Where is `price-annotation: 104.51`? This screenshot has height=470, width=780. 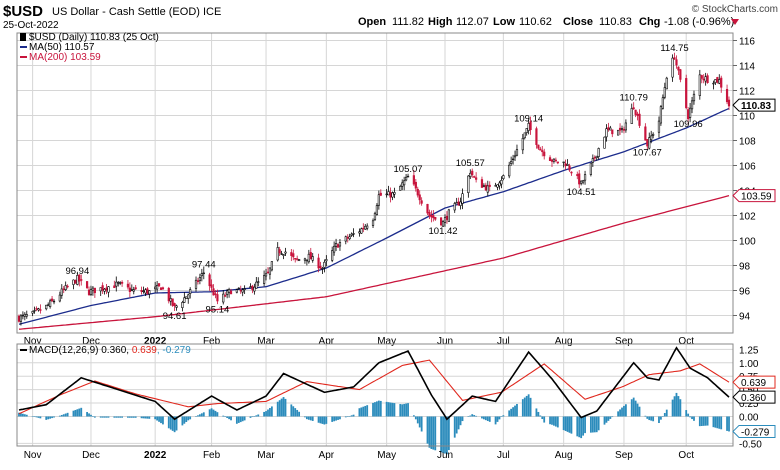 price-annotation: 104.51 is located at coordinates (581, 192).